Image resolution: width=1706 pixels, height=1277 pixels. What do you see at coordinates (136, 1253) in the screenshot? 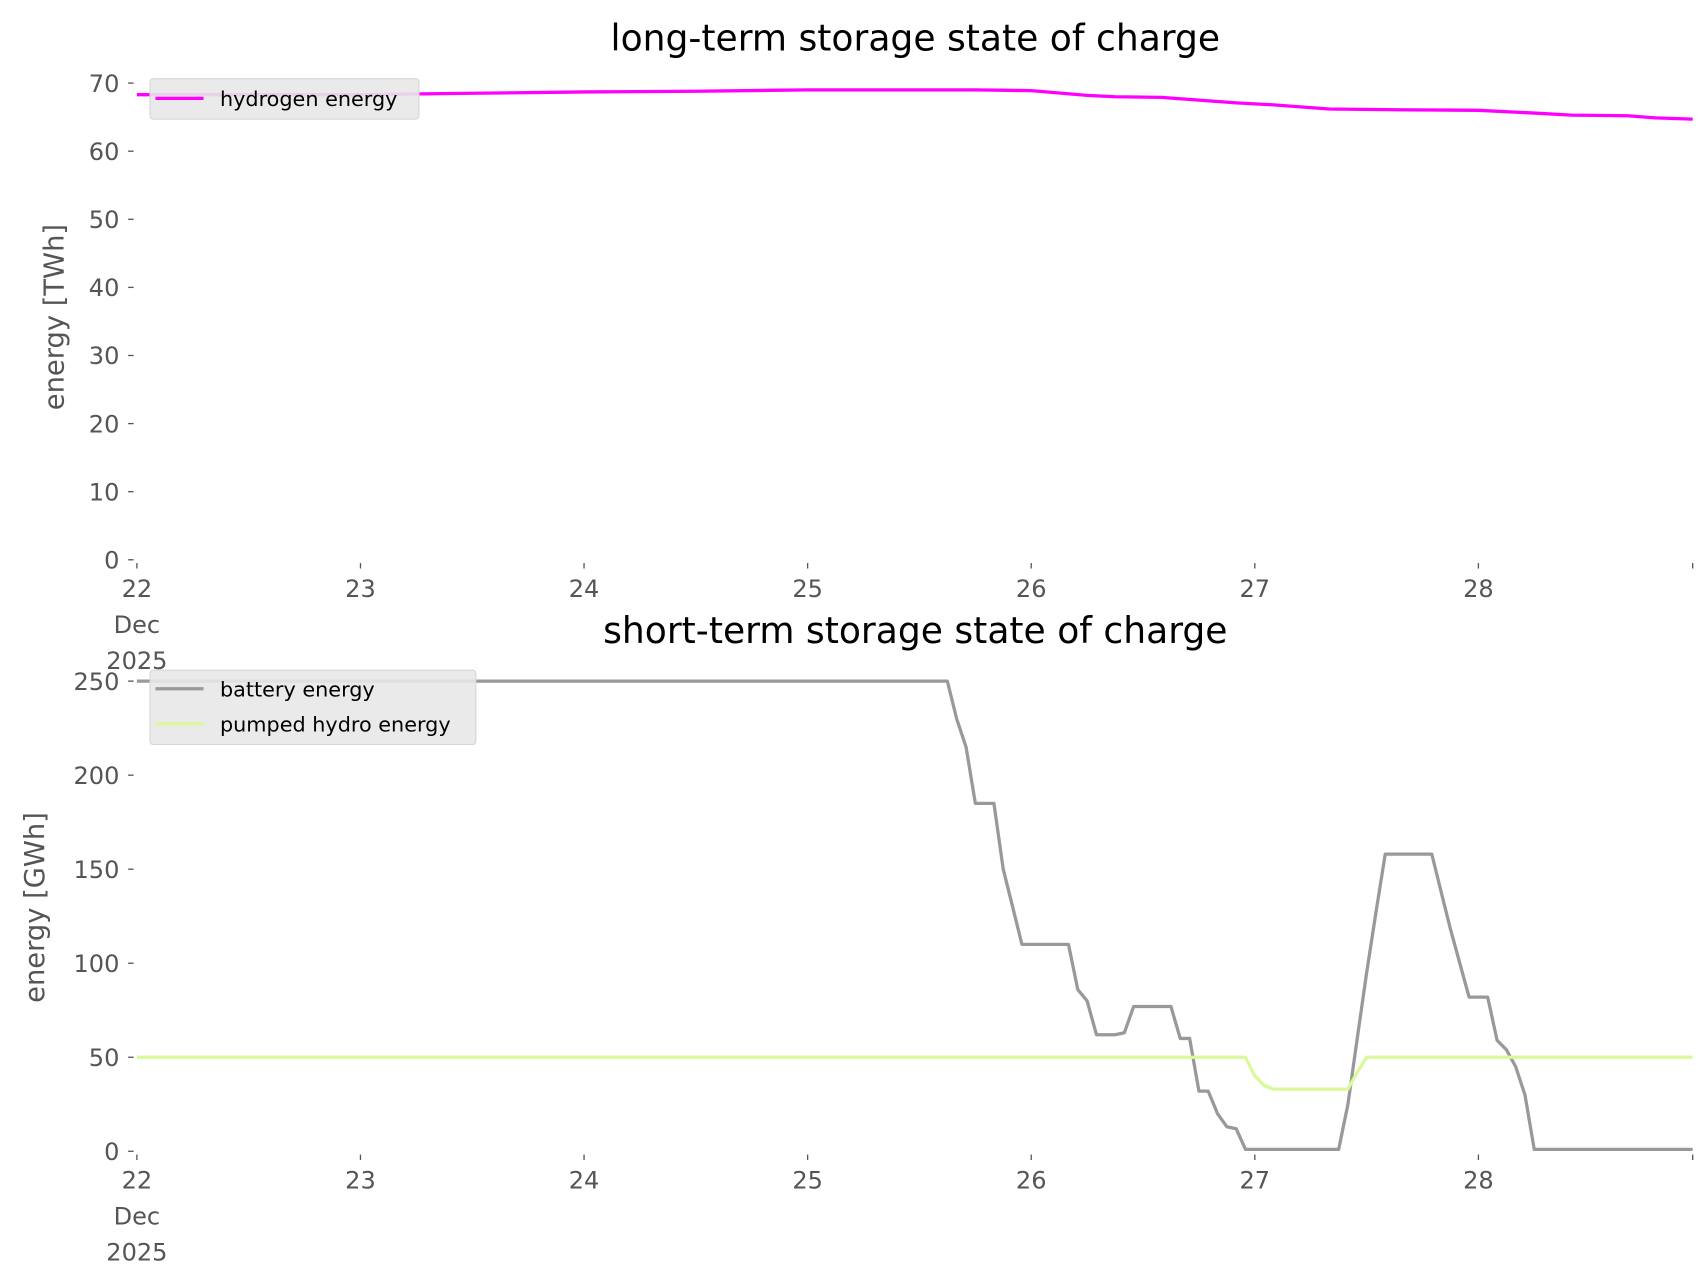
I see `x-tick-sublabel: 2025` at bounding box center [136, 1253].